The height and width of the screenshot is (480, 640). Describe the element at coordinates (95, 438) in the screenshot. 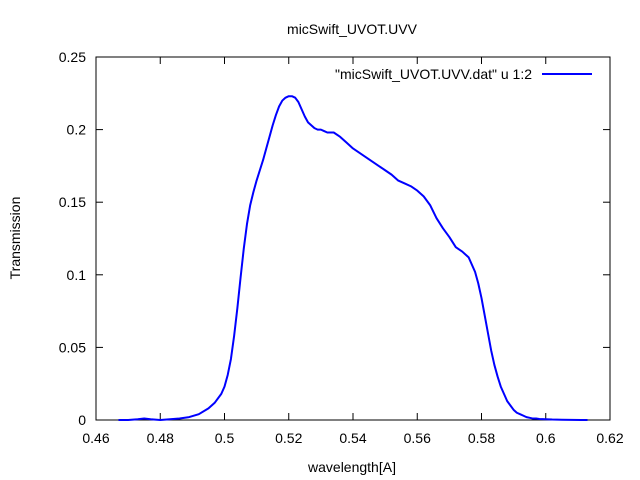

I see `x-tick-label: 0.46` at that location.